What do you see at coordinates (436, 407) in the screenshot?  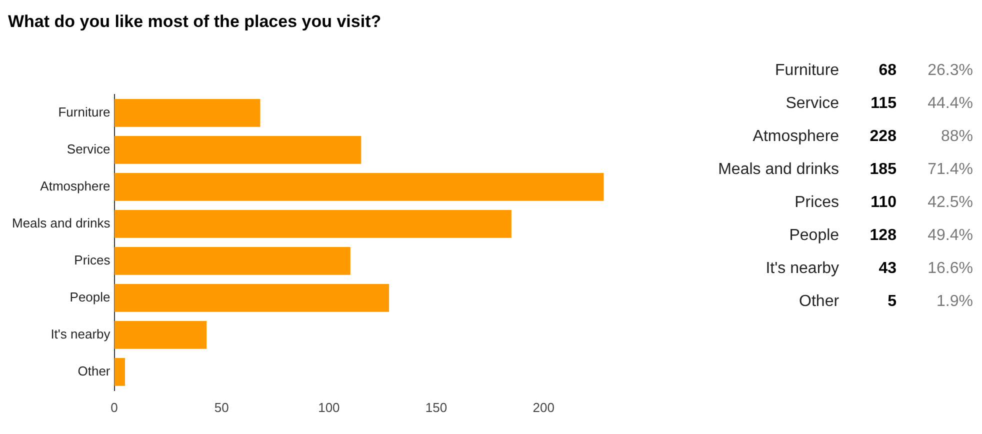 I see `x-tick-label: 150` at bounding box center [436, 407].